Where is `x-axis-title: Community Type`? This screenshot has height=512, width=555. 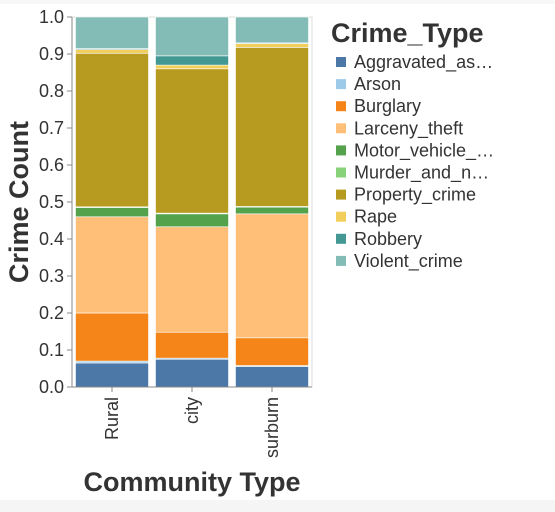 x-axis-title: Community Type is located at coordinates (191, 482).